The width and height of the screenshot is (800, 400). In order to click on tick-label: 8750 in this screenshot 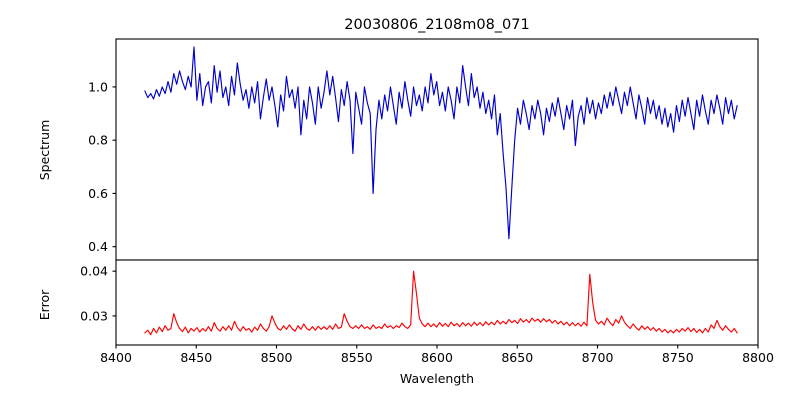, I will do `click(678, 357)`.